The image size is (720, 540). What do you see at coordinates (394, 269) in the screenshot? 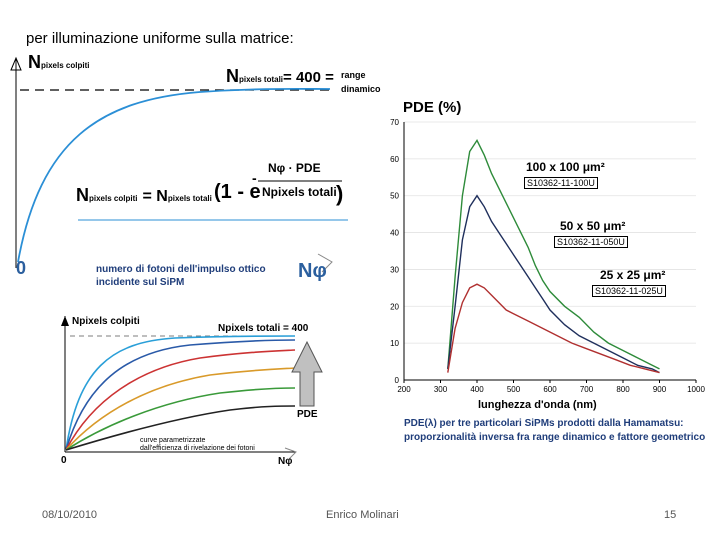
I see `y-tick-label: 30` at bounding box center [394, 269].